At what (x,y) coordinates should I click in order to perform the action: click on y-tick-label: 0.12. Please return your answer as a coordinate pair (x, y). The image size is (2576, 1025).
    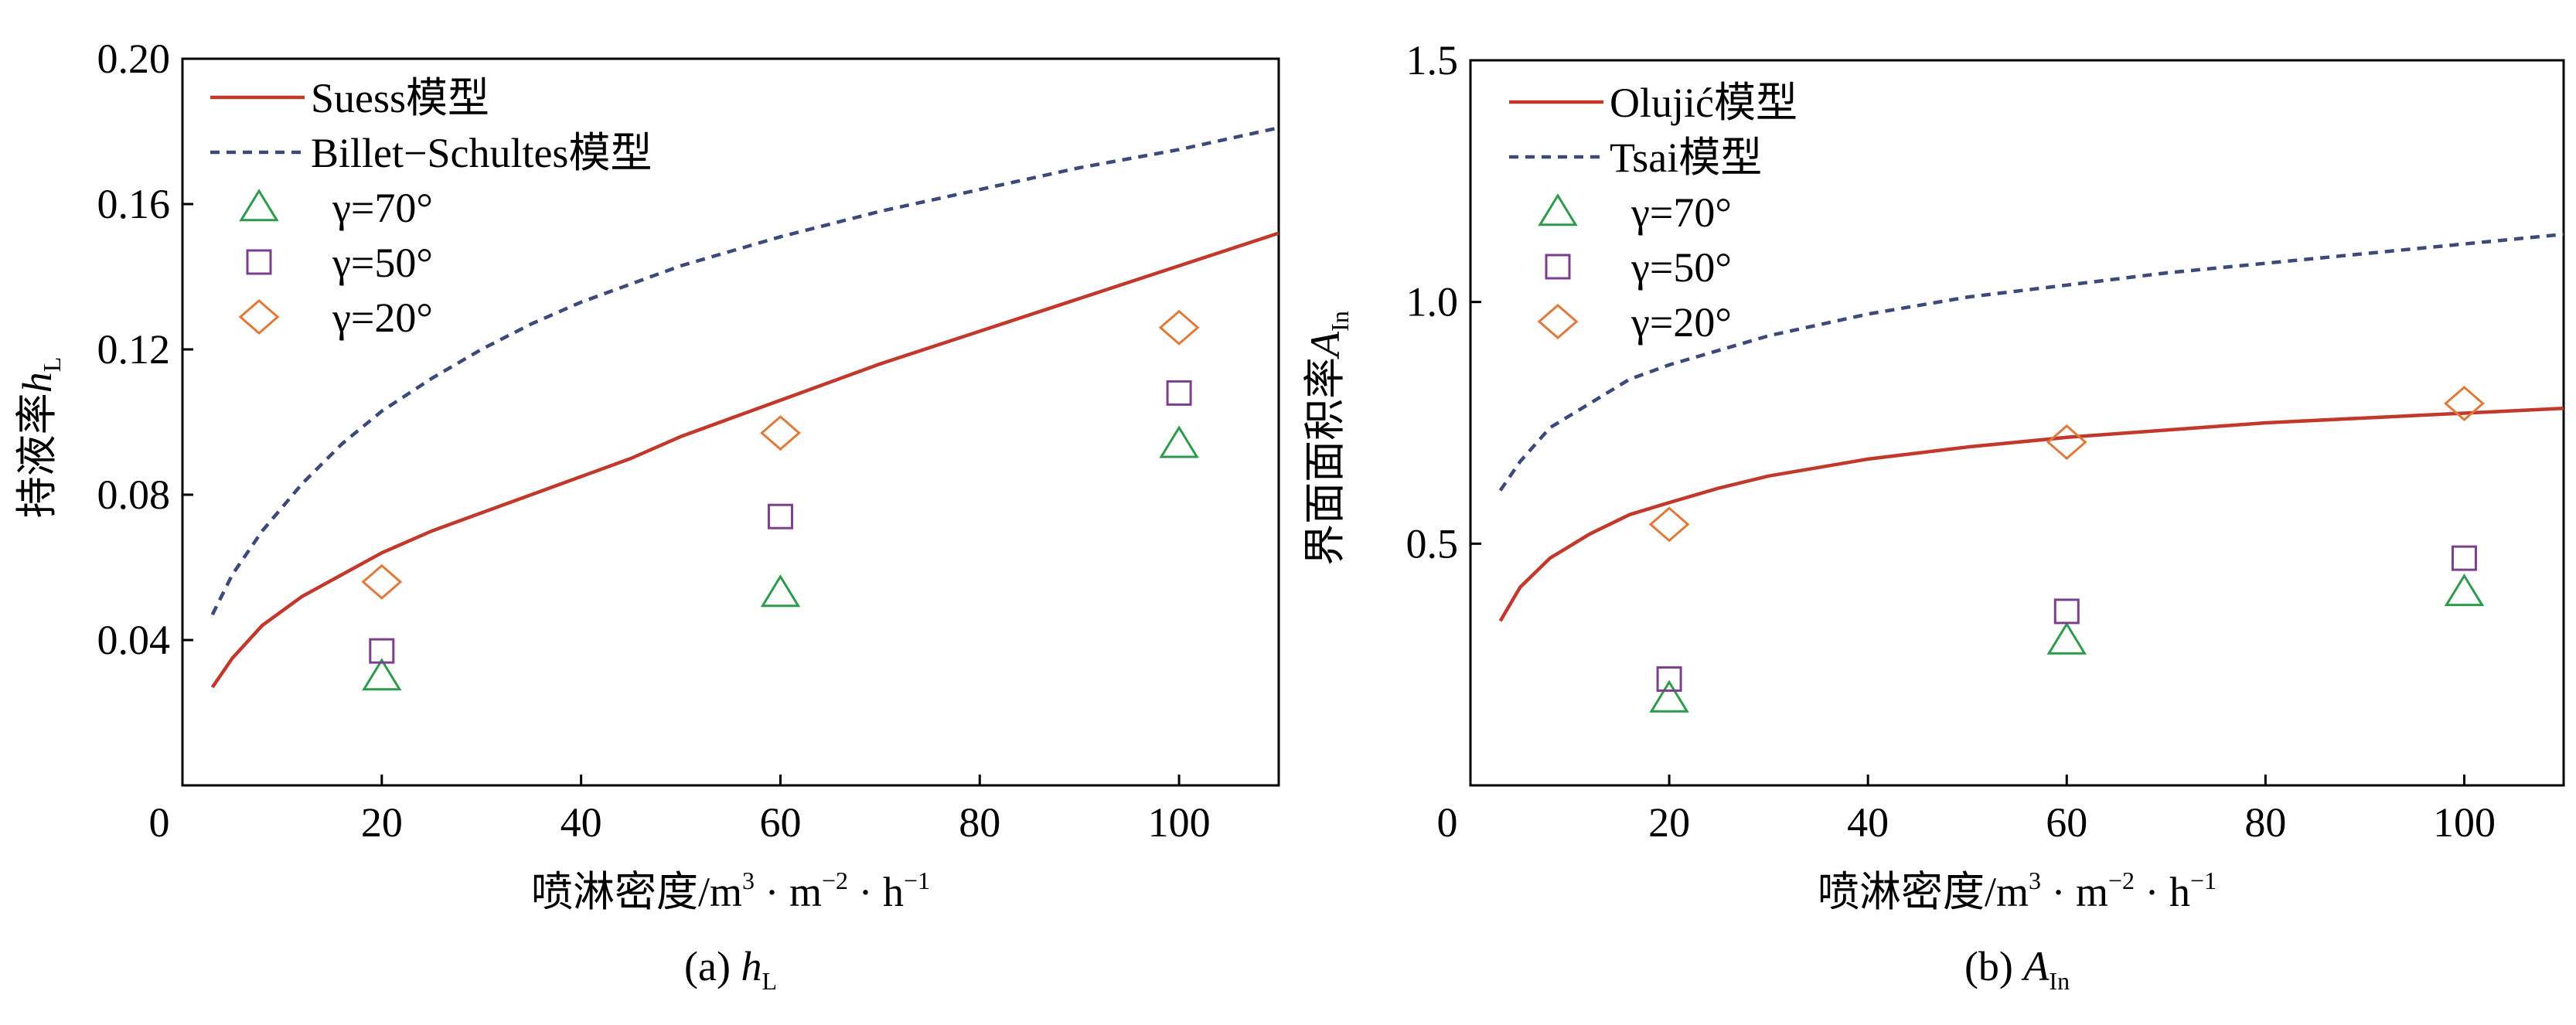
    Looking at the image, I should click on (134, 349).